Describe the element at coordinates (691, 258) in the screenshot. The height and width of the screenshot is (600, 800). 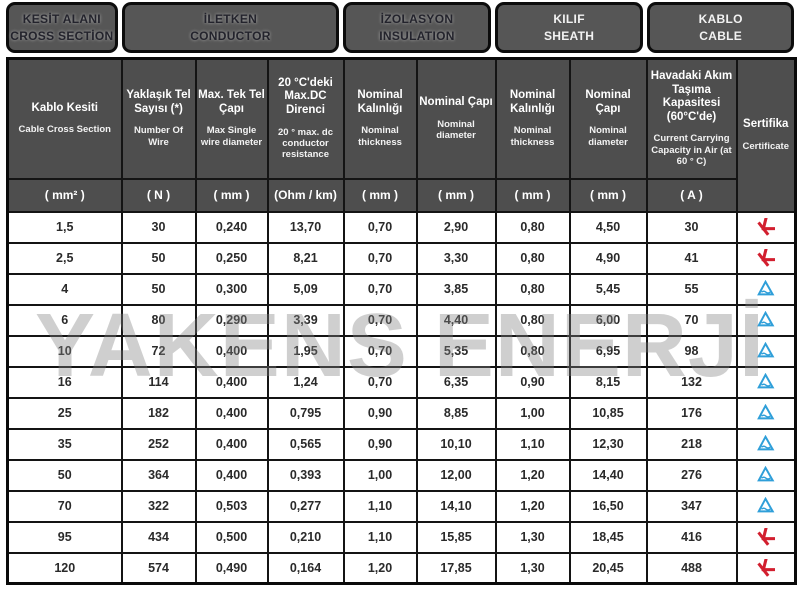
I see `table-cell: 41` at that location.